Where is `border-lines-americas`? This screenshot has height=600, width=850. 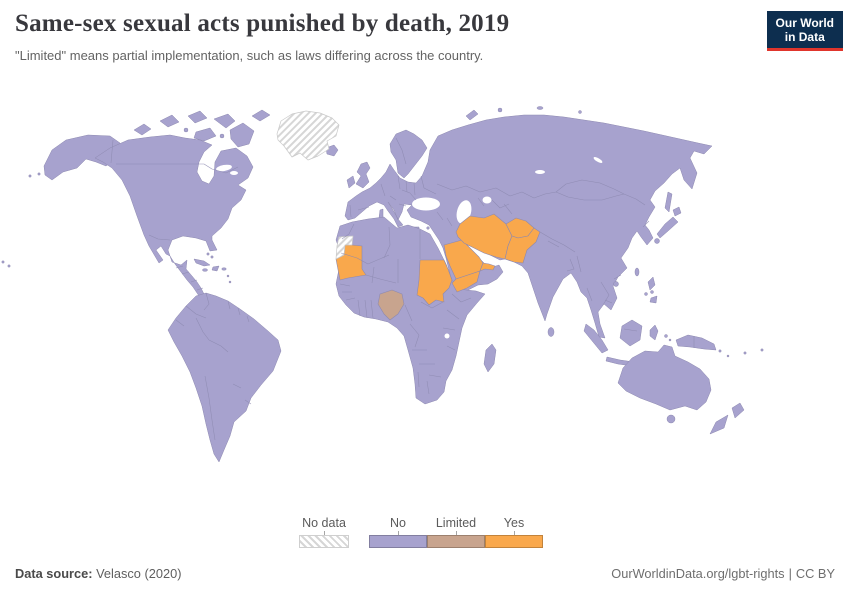
border-lines-americas is located at coordinates (181, 290).